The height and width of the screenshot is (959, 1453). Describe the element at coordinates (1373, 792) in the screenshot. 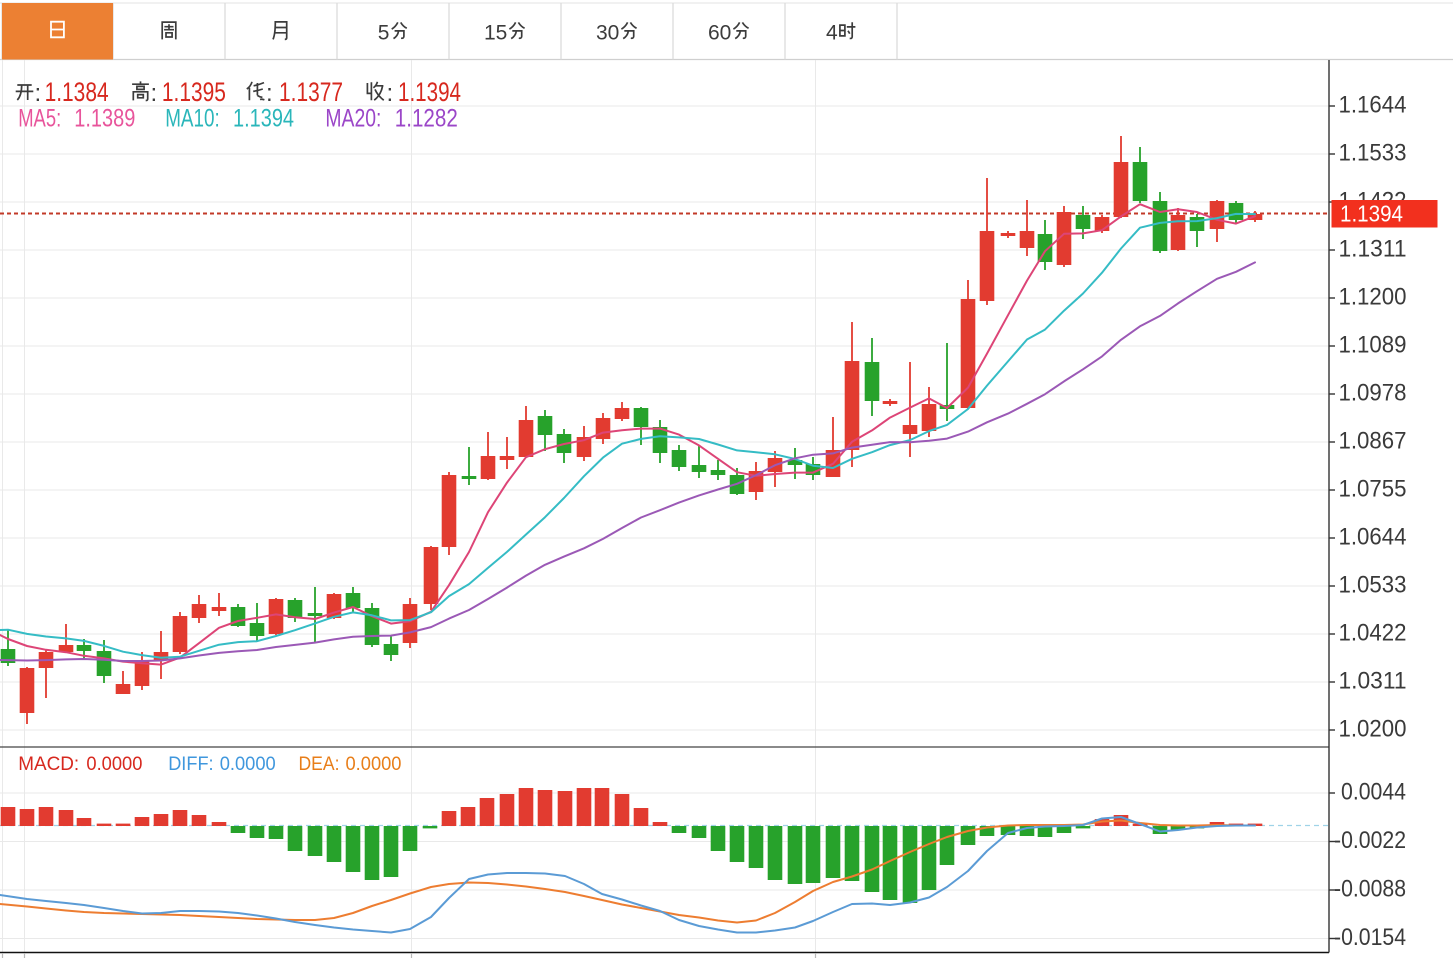

I see `svg-text: 0.0044` at that location.